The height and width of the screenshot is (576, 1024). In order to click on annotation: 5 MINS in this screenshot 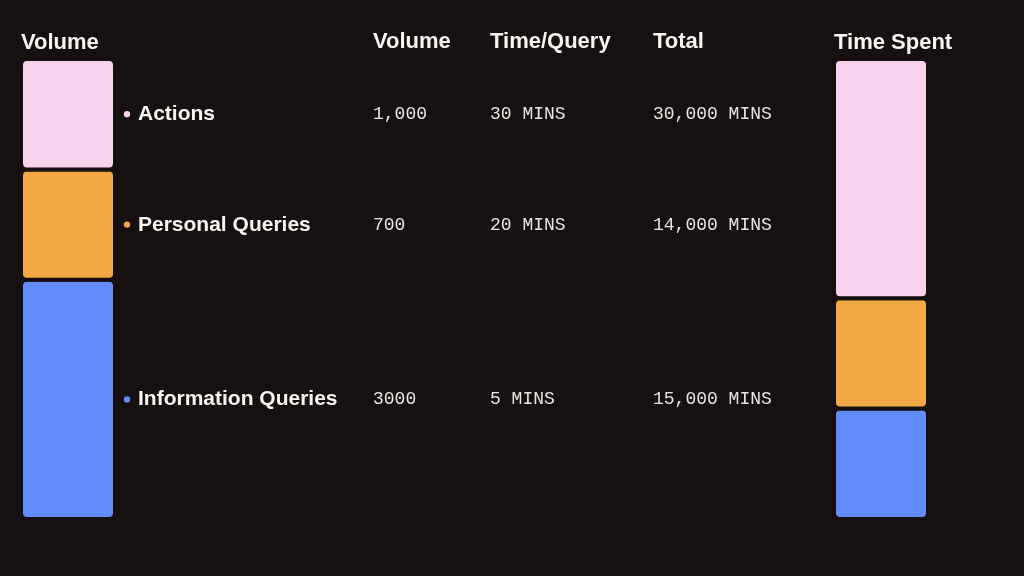, I will do `click(522, 399)`.